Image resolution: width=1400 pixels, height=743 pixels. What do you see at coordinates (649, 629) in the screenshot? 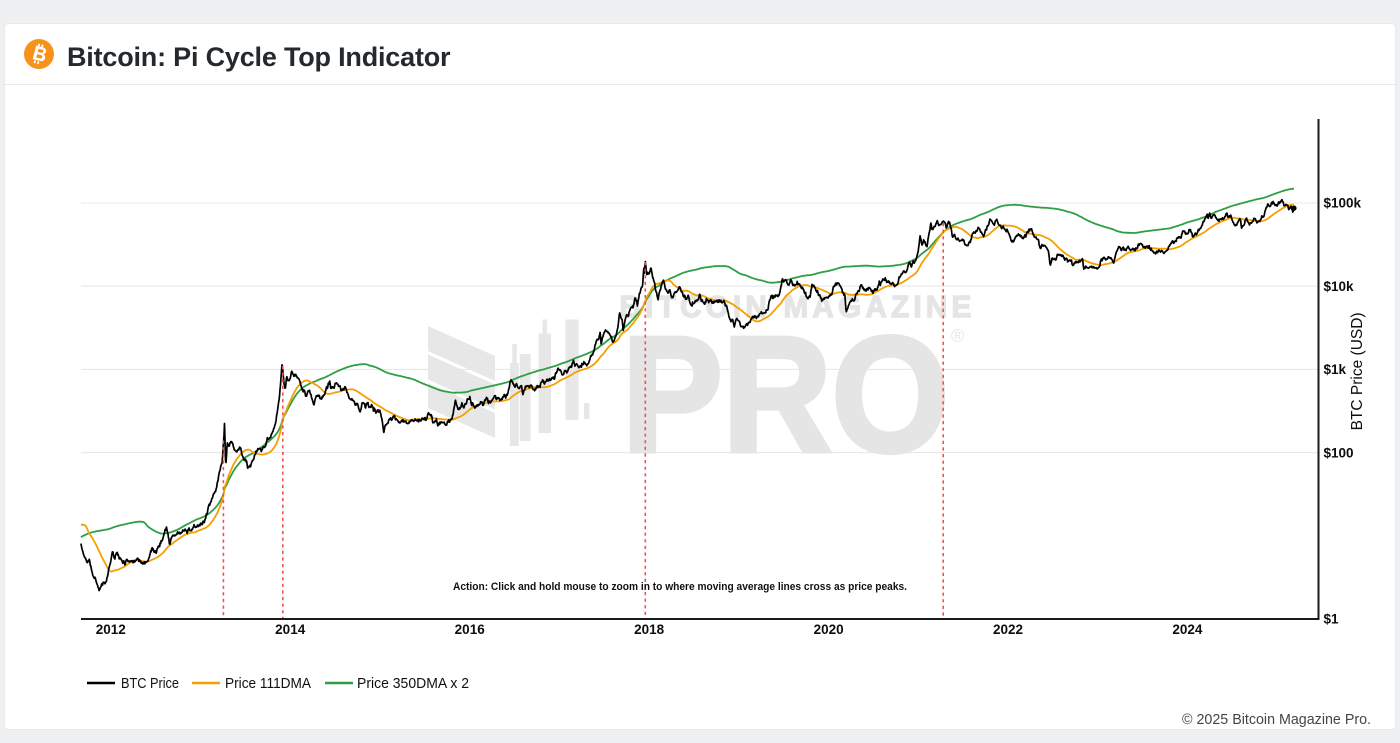
I see `svg-text: 2018` at bounding box center [649, 629].